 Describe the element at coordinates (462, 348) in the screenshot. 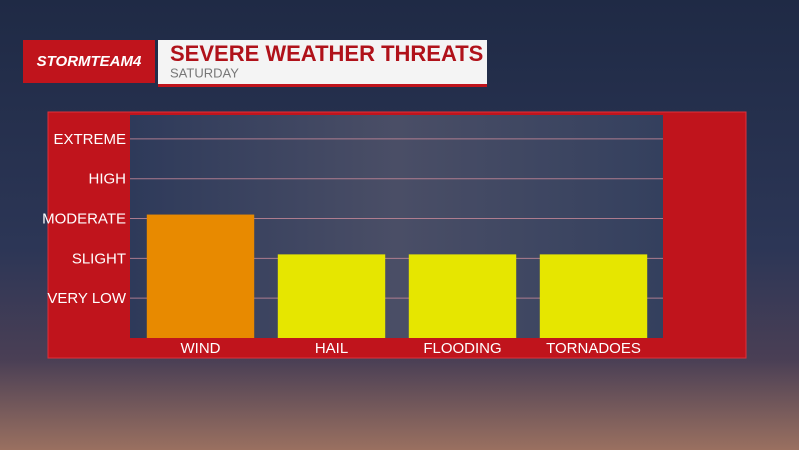

I see `x-tick-label: FLOODING` at that location.